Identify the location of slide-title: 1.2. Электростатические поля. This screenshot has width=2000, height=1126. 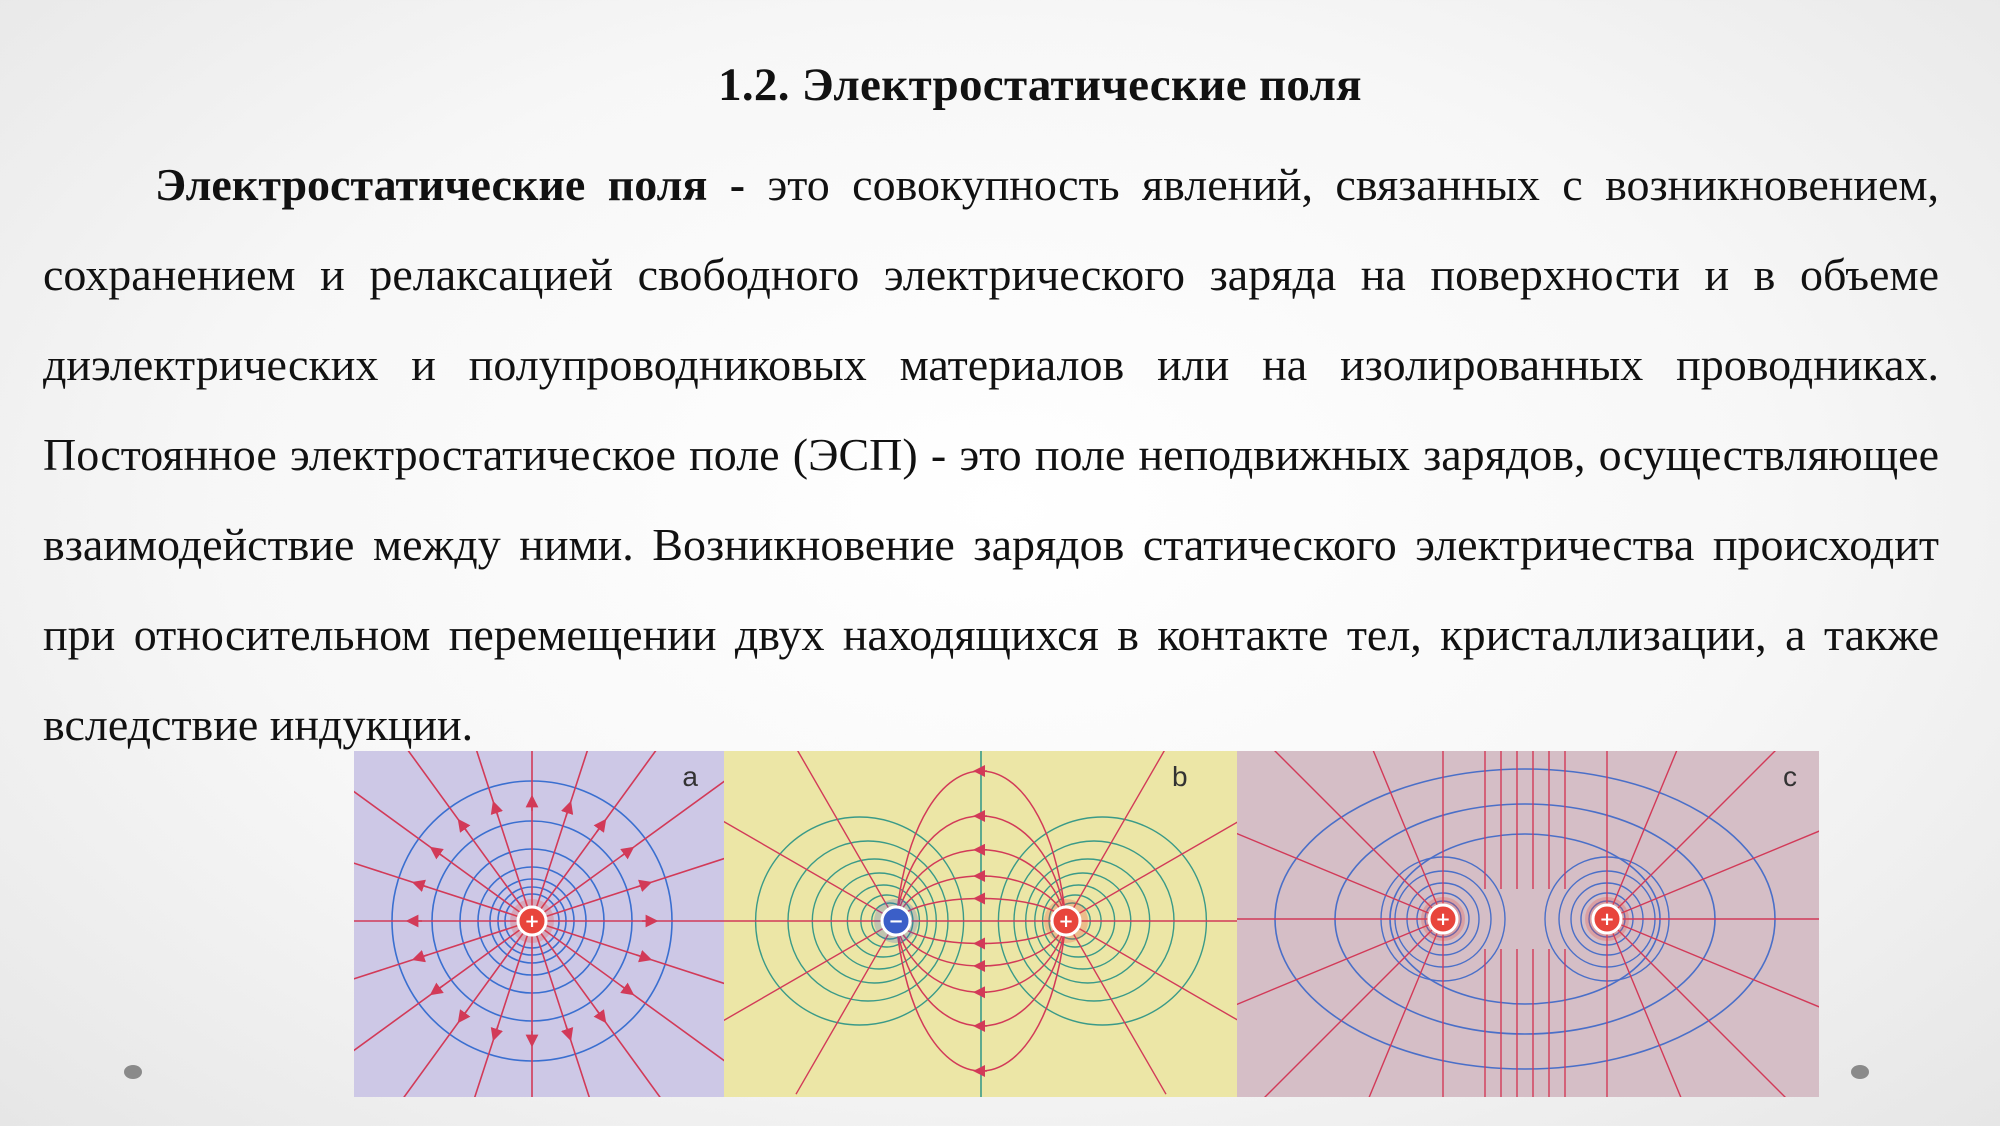
(1040, 85).